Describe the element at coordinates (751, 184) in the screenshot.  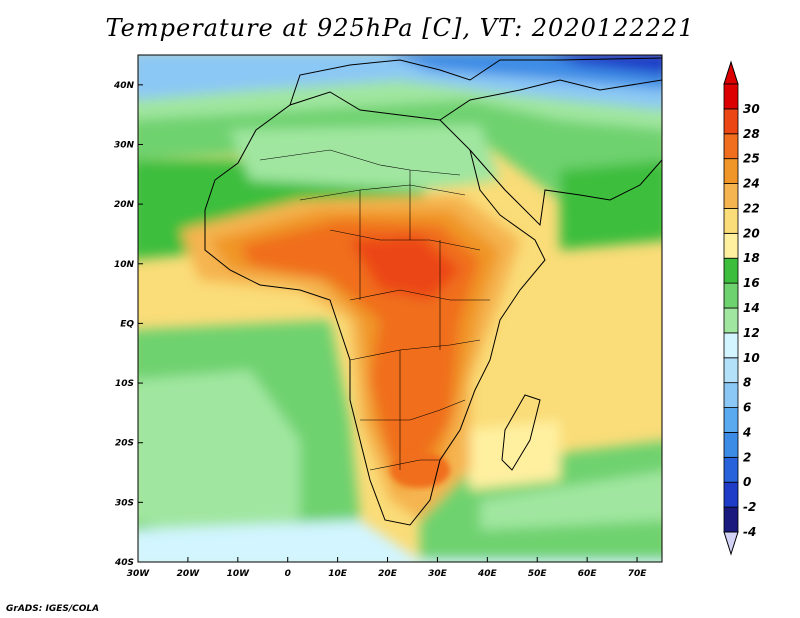
I see `colorbar-label: 24` at that location.